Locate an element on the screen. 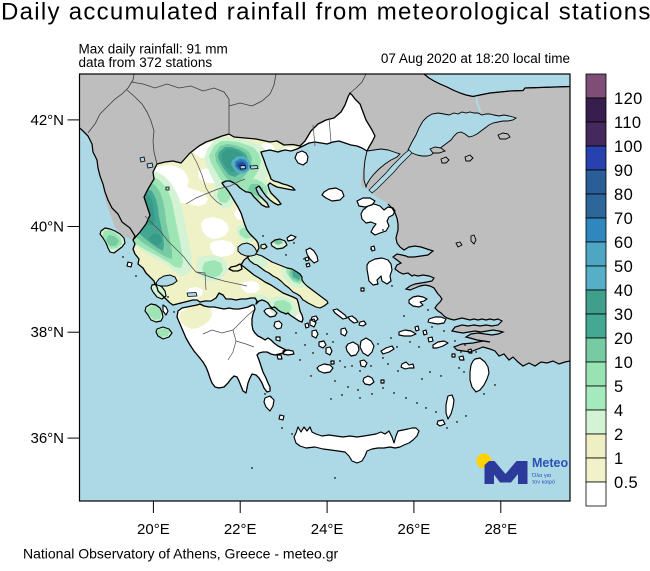 The image size is (650, 571). svg-text: 100 is located at coordinates (628, 147).